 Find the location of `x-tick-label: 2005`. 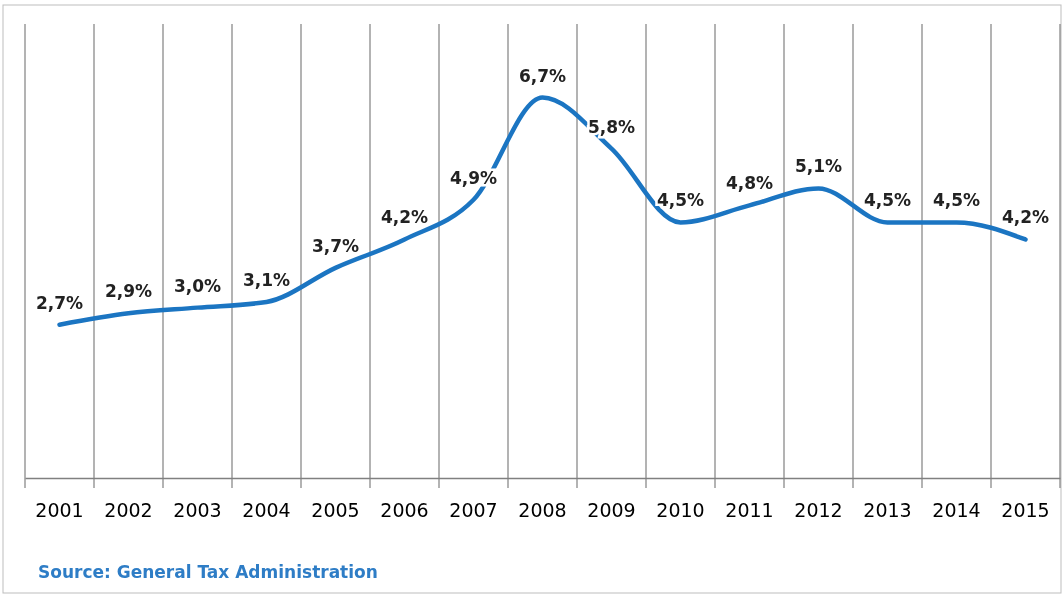

x-tick-label: 2005 is located at coordinates (335, 510).